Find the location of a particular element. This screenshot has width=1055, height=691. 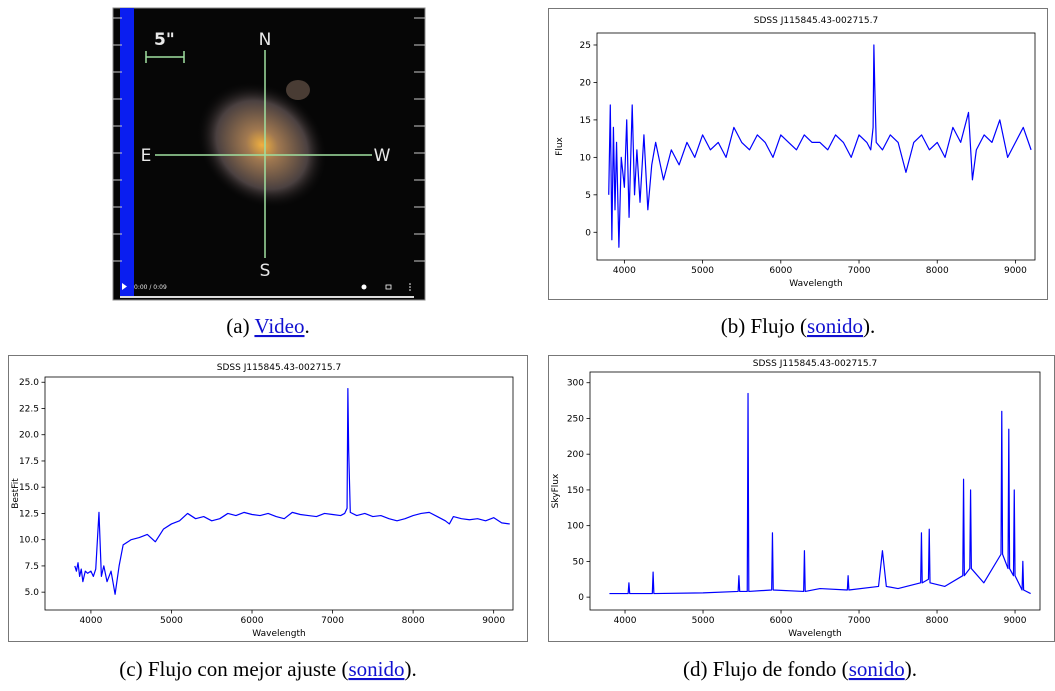

crosshair is located at coordinates (258, 154).